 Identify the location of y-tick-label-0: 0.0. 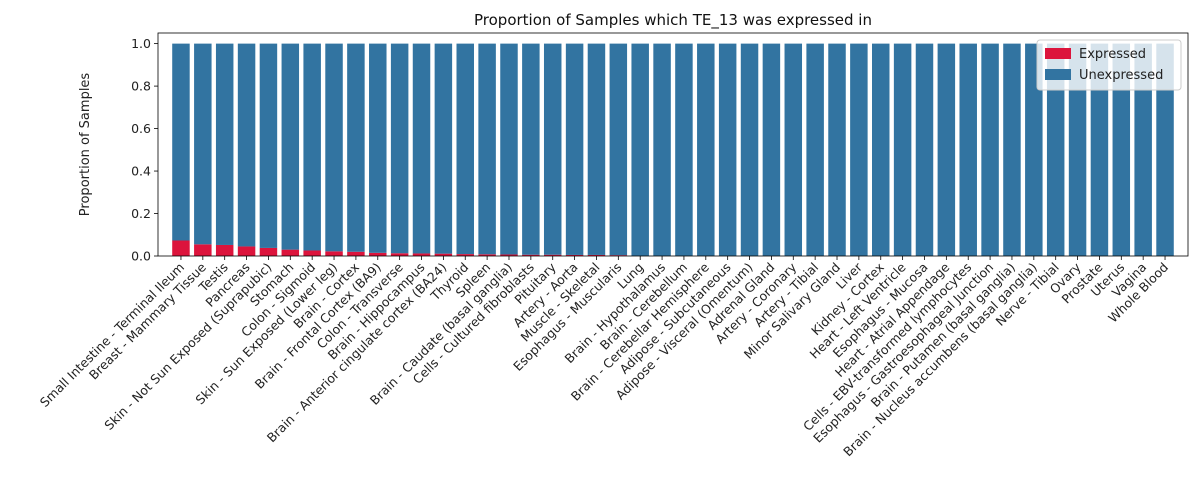
(141, 256).